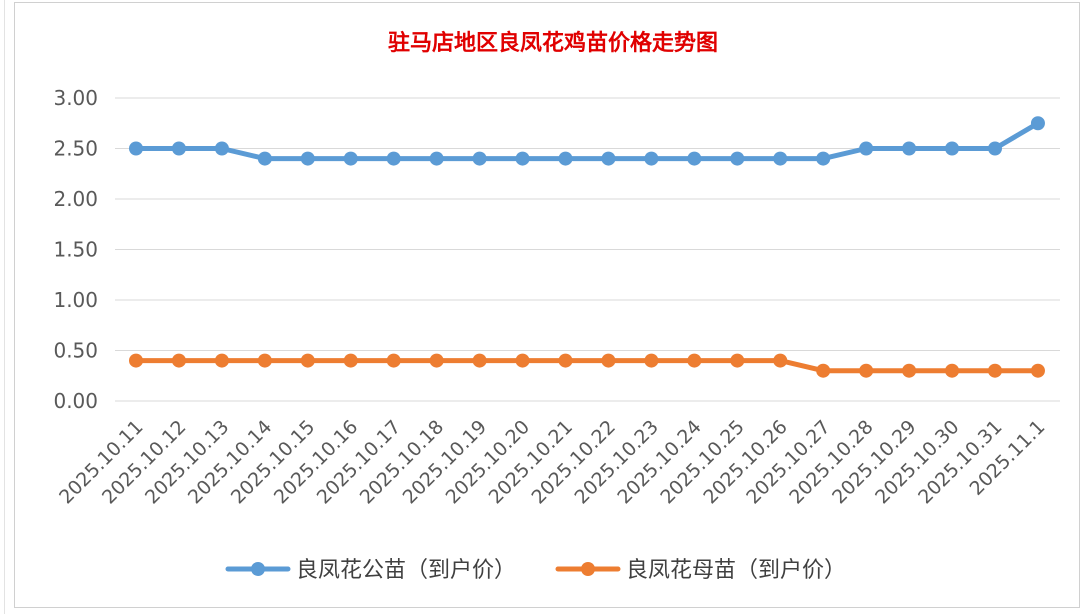  I want to click on y-tick-label: 2.00, so click(75, 199).